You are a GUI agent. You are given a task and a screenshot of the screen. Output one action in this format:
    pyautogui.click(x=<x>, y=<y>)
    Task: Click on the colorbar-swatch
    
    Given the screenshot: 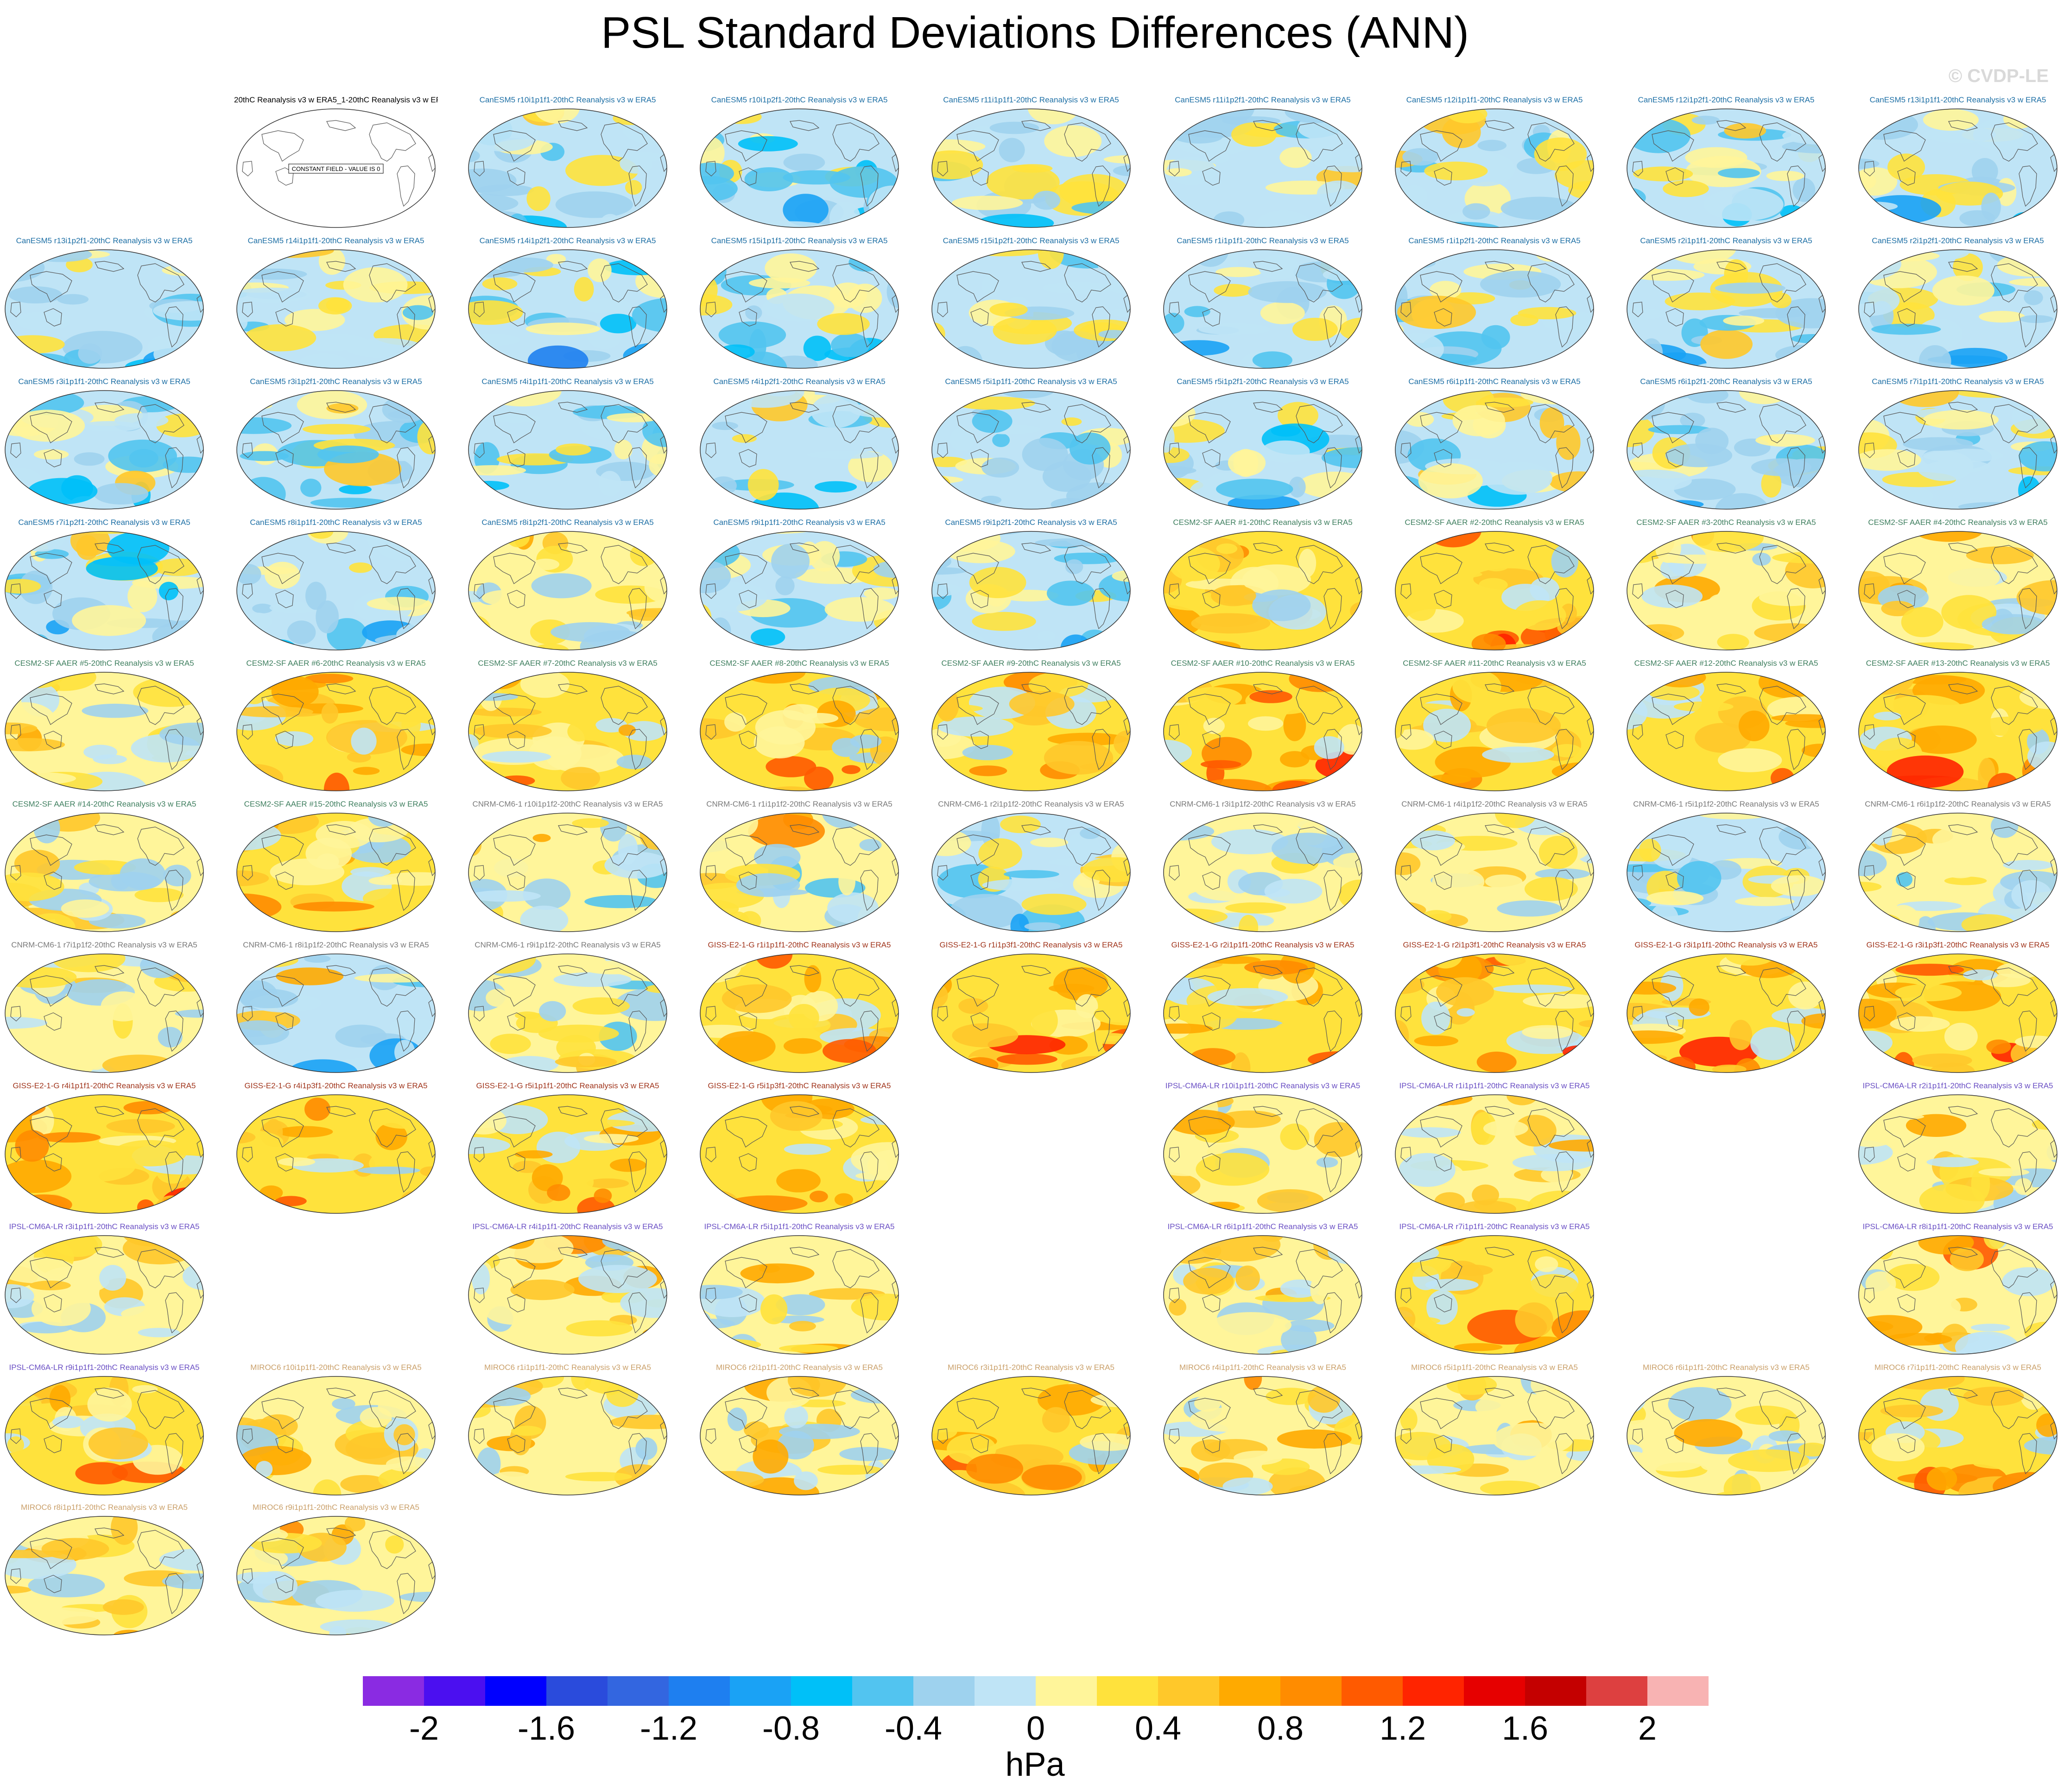 What is the action you would take?
    pyautogui.click(x=1617, y=1691)
    